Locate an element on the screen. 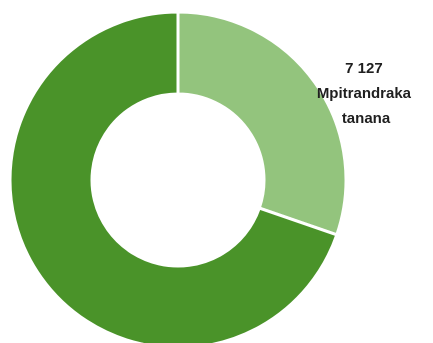 Image resolution: width=433 pixels, height=343 pixels. slice-label-line-1: 7 127 is located at coordinates (364, 68).